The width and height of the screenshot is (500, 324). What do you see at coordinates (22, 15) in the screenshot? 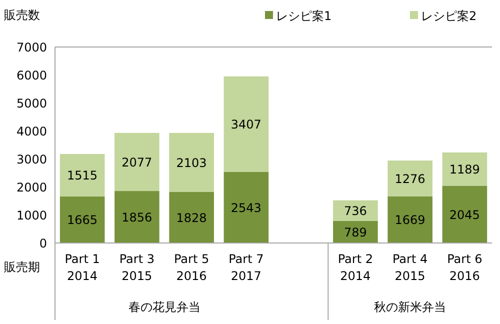
I see `y-axis-title: 販売数` at bounding box center [22, 15].